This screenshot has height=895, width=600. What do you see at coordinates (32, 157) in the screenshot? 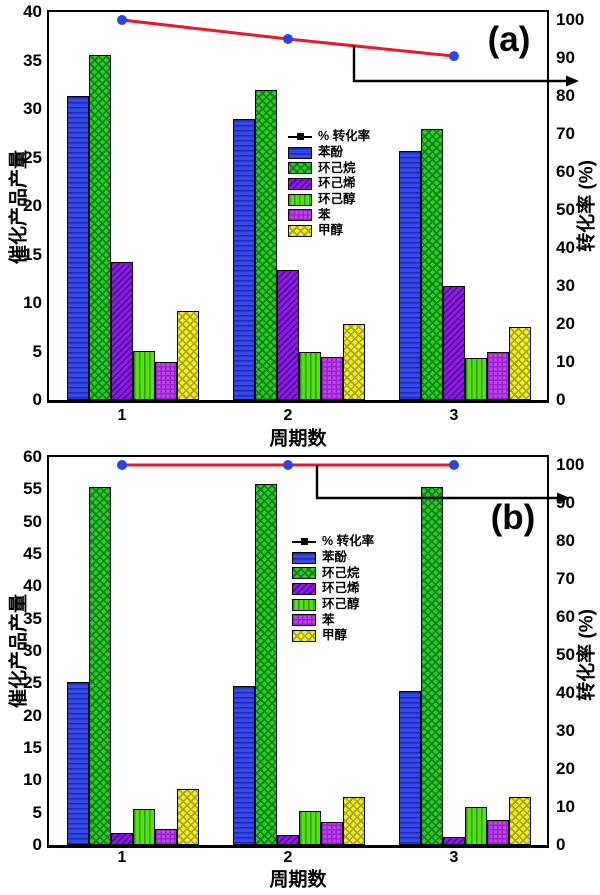
I see `ytick-left-a-25: 25` at bounding box center [32, 157].